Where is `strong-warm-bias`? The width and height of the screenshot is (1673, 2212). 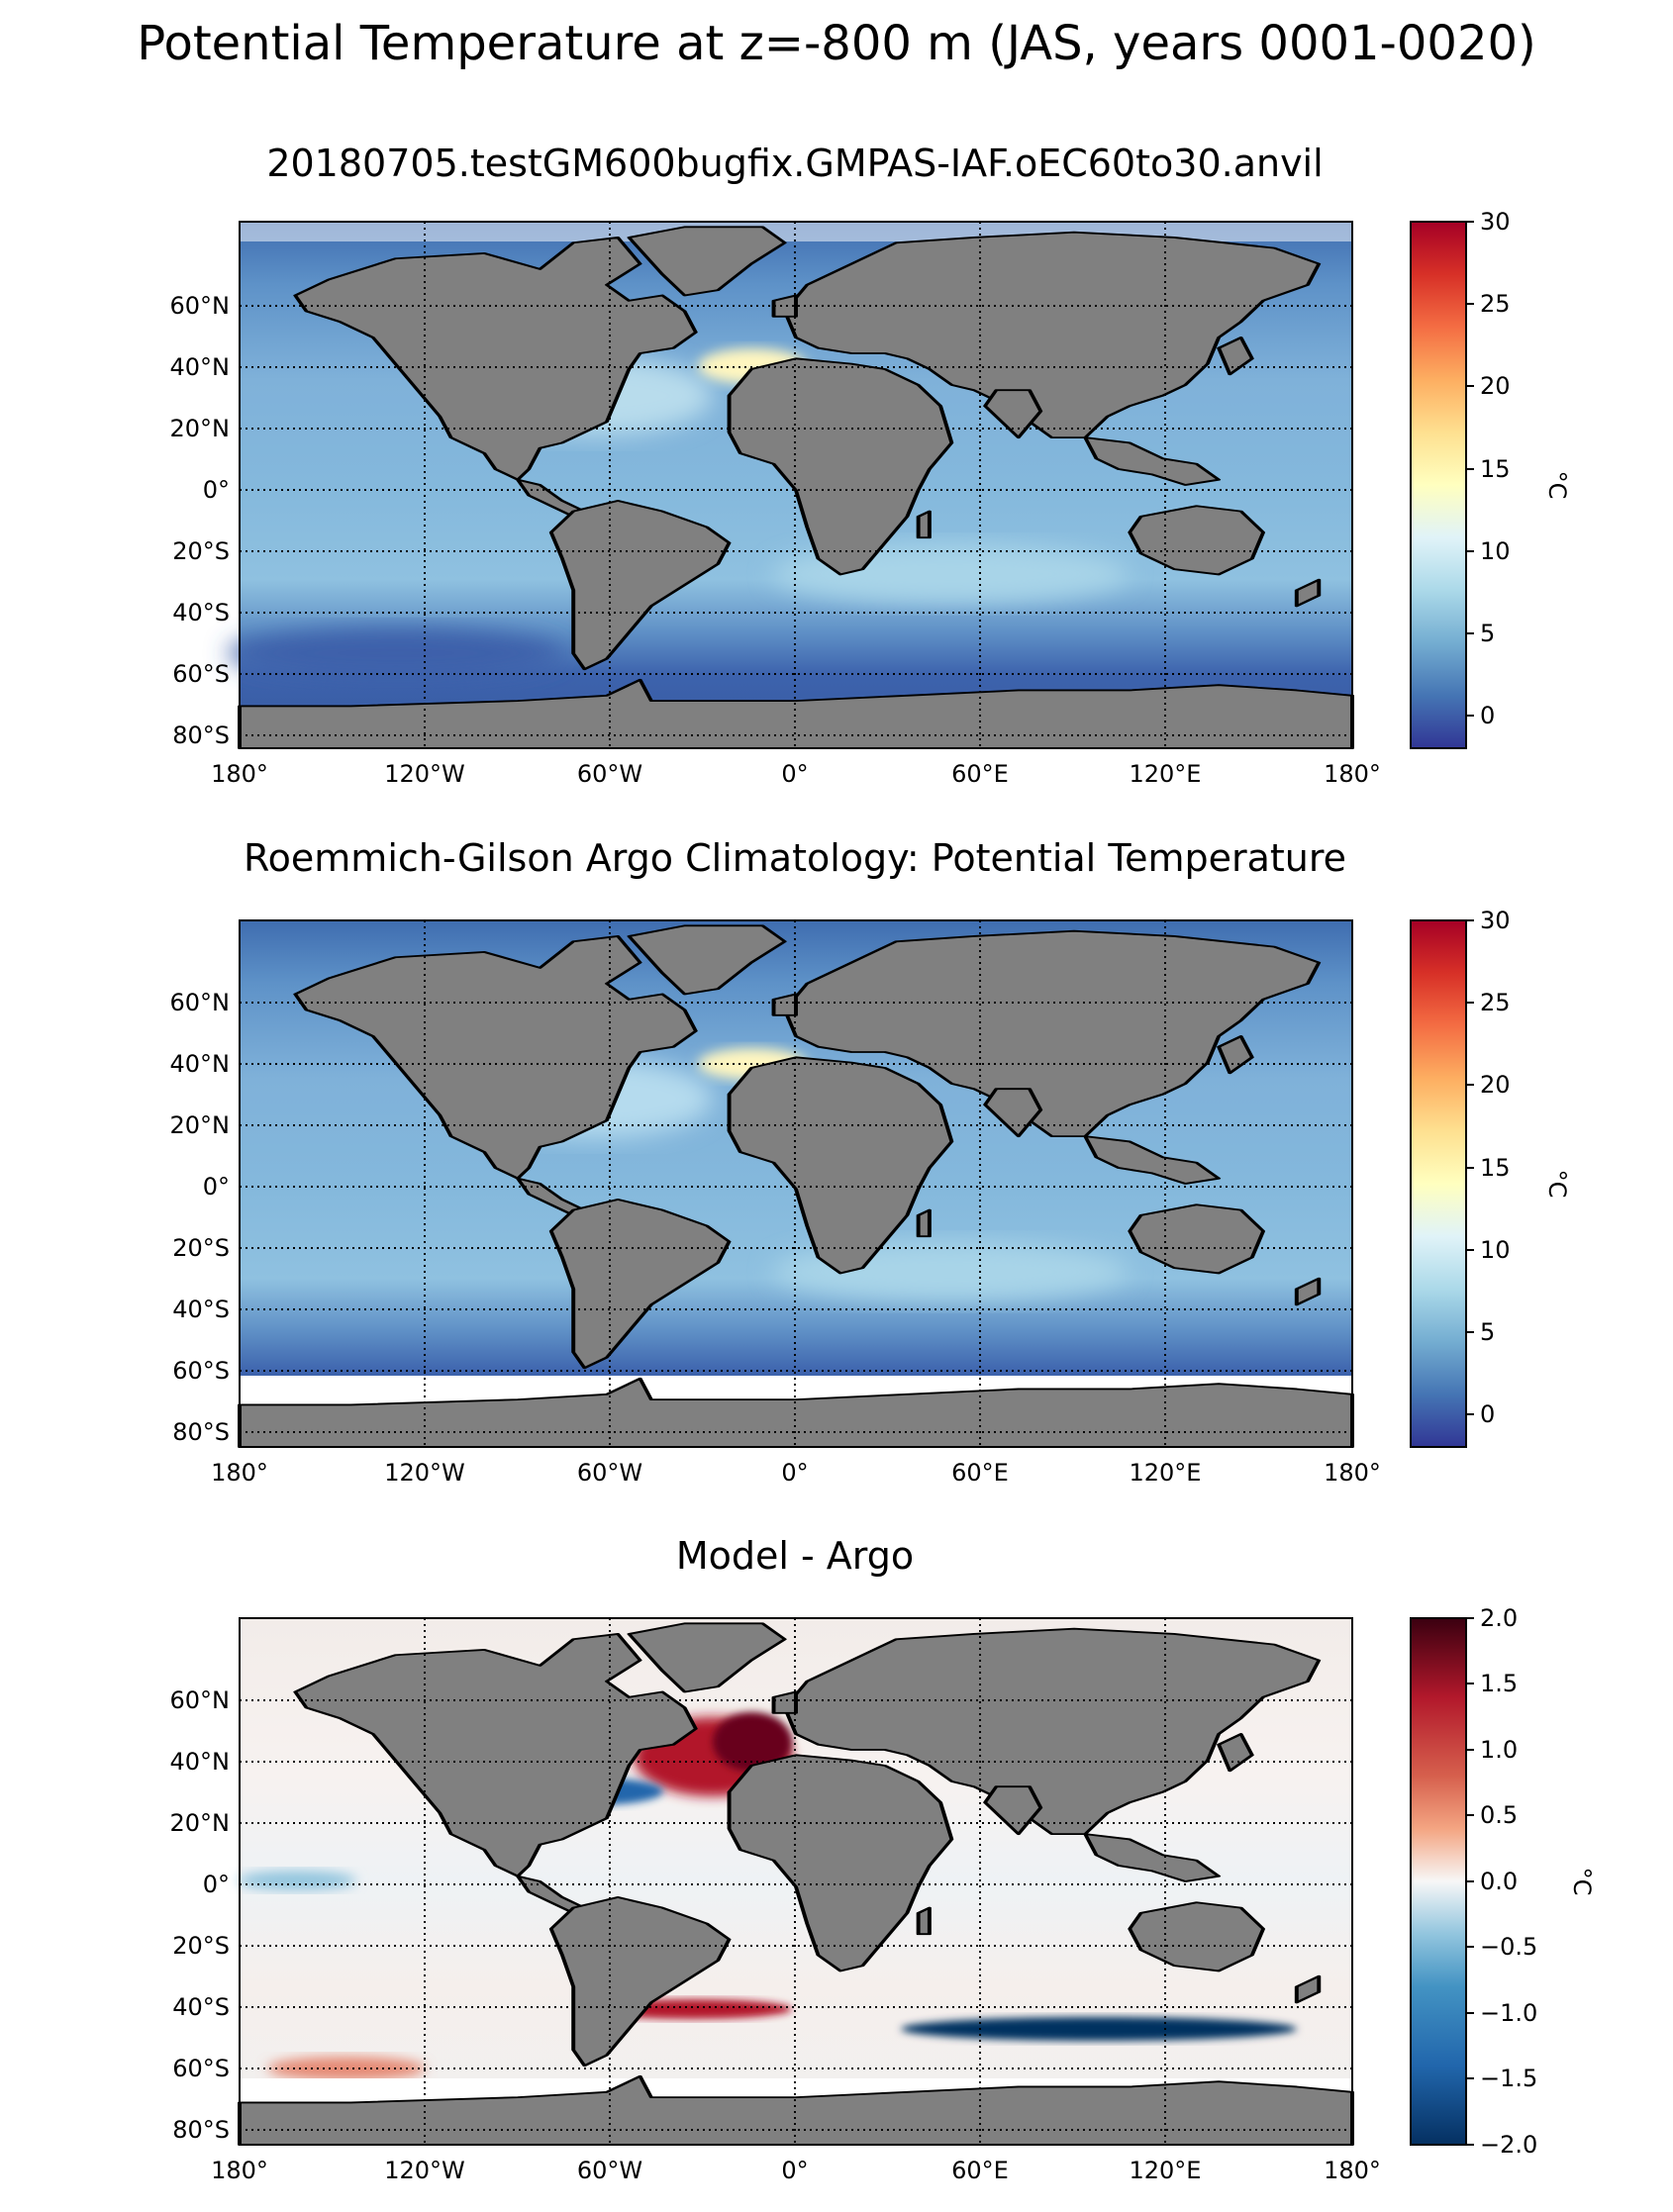
strong-warm-bias is located at coordinates (752, 1742).